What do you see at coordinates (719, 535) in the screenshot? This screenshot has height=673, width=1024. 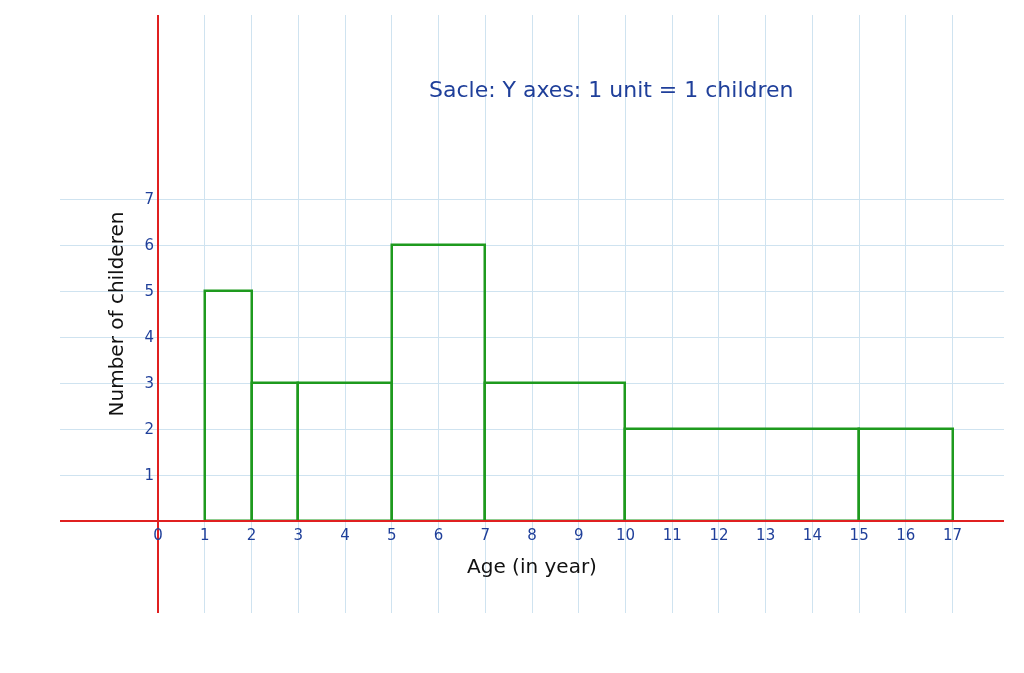 I see `x-tick-label: 12` at bounding box center [719, 535].